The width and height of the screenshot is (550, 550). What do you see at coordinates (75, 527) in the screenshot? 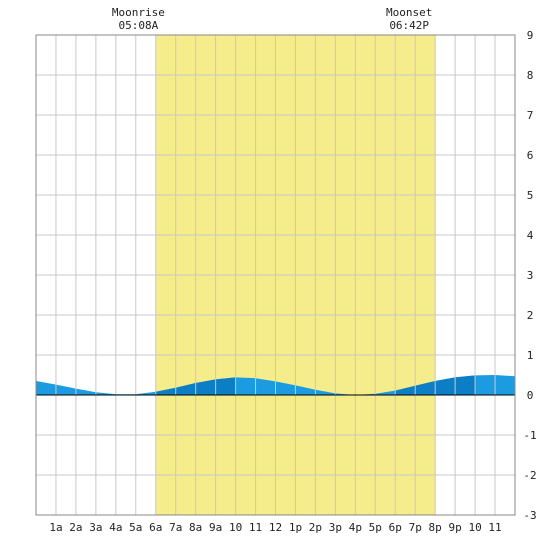
I see `x-tick-label: 2a` at bounding box center [75, 527].